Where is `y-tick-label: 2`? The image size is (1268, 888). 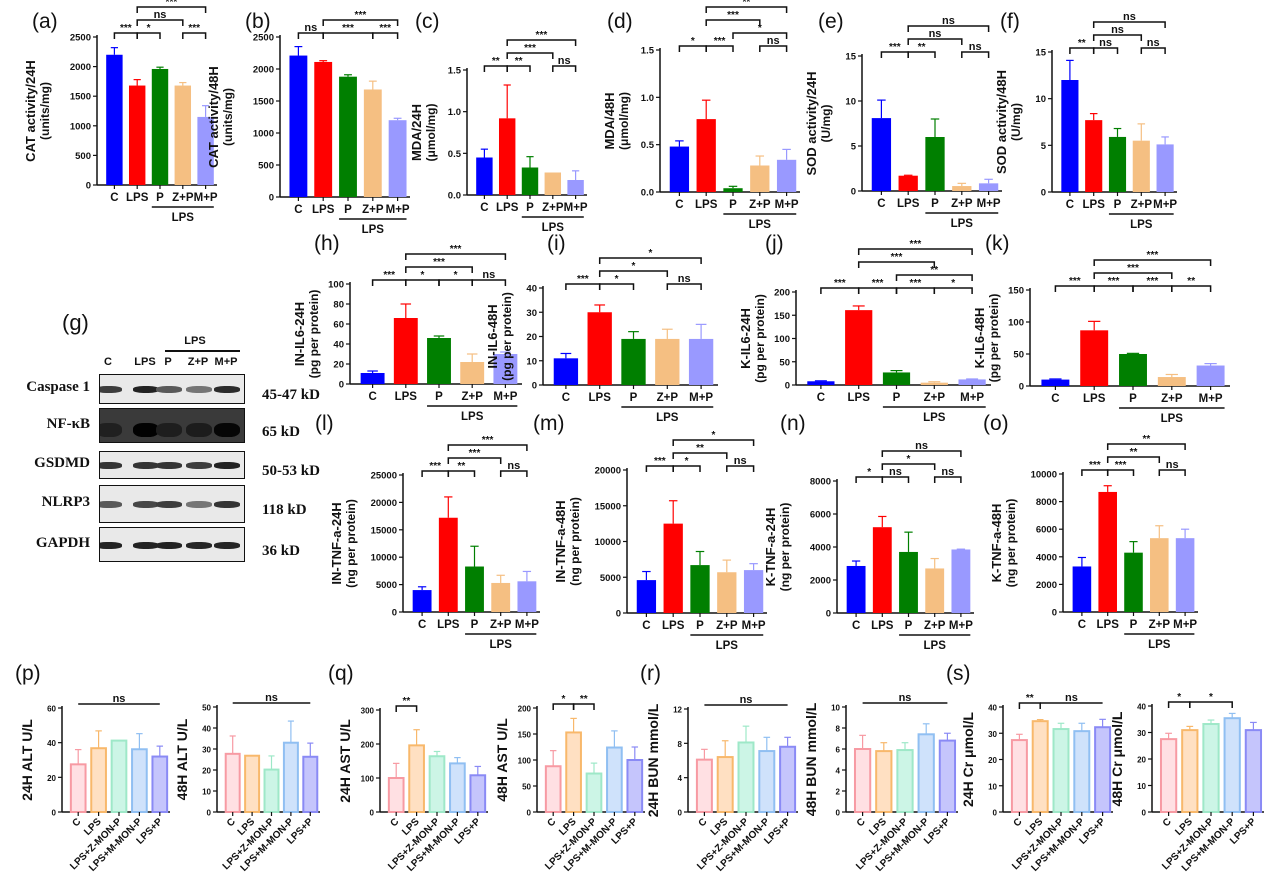 y-tick-label: 2 is located at coordinates (838, 792).